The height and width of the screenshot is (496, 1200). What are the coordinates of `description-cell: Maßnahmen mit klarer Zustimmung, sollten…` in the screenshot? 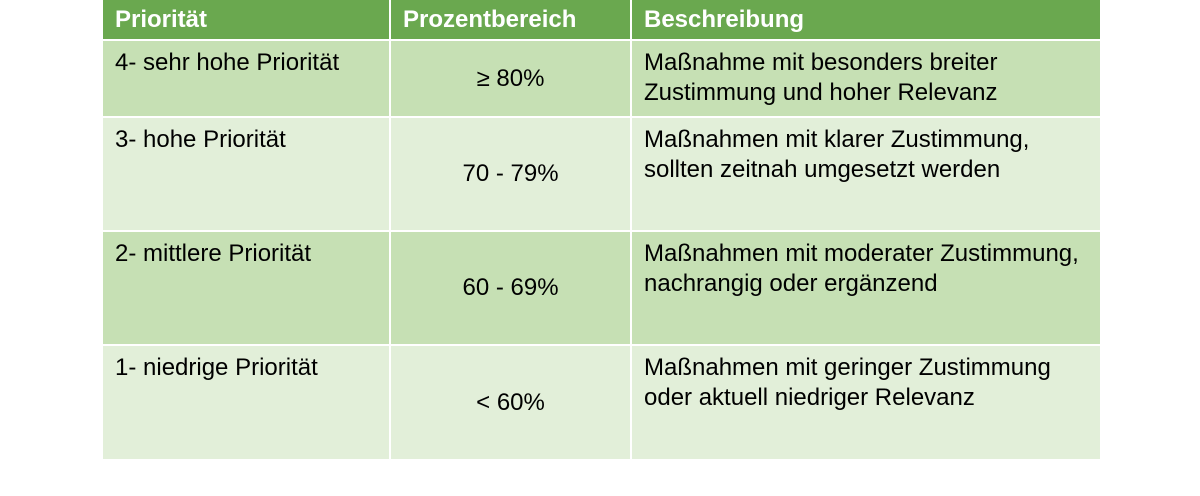 It's located at (865, 173).